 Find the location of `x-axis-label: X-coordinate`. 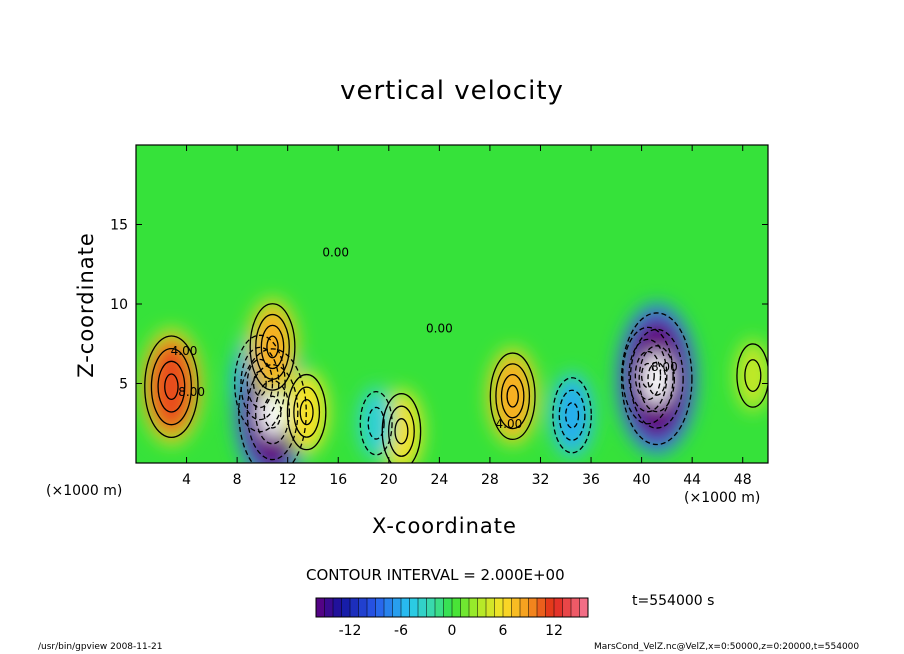

x-axis-label: X-coordinate is located at coordinates (444, 526).